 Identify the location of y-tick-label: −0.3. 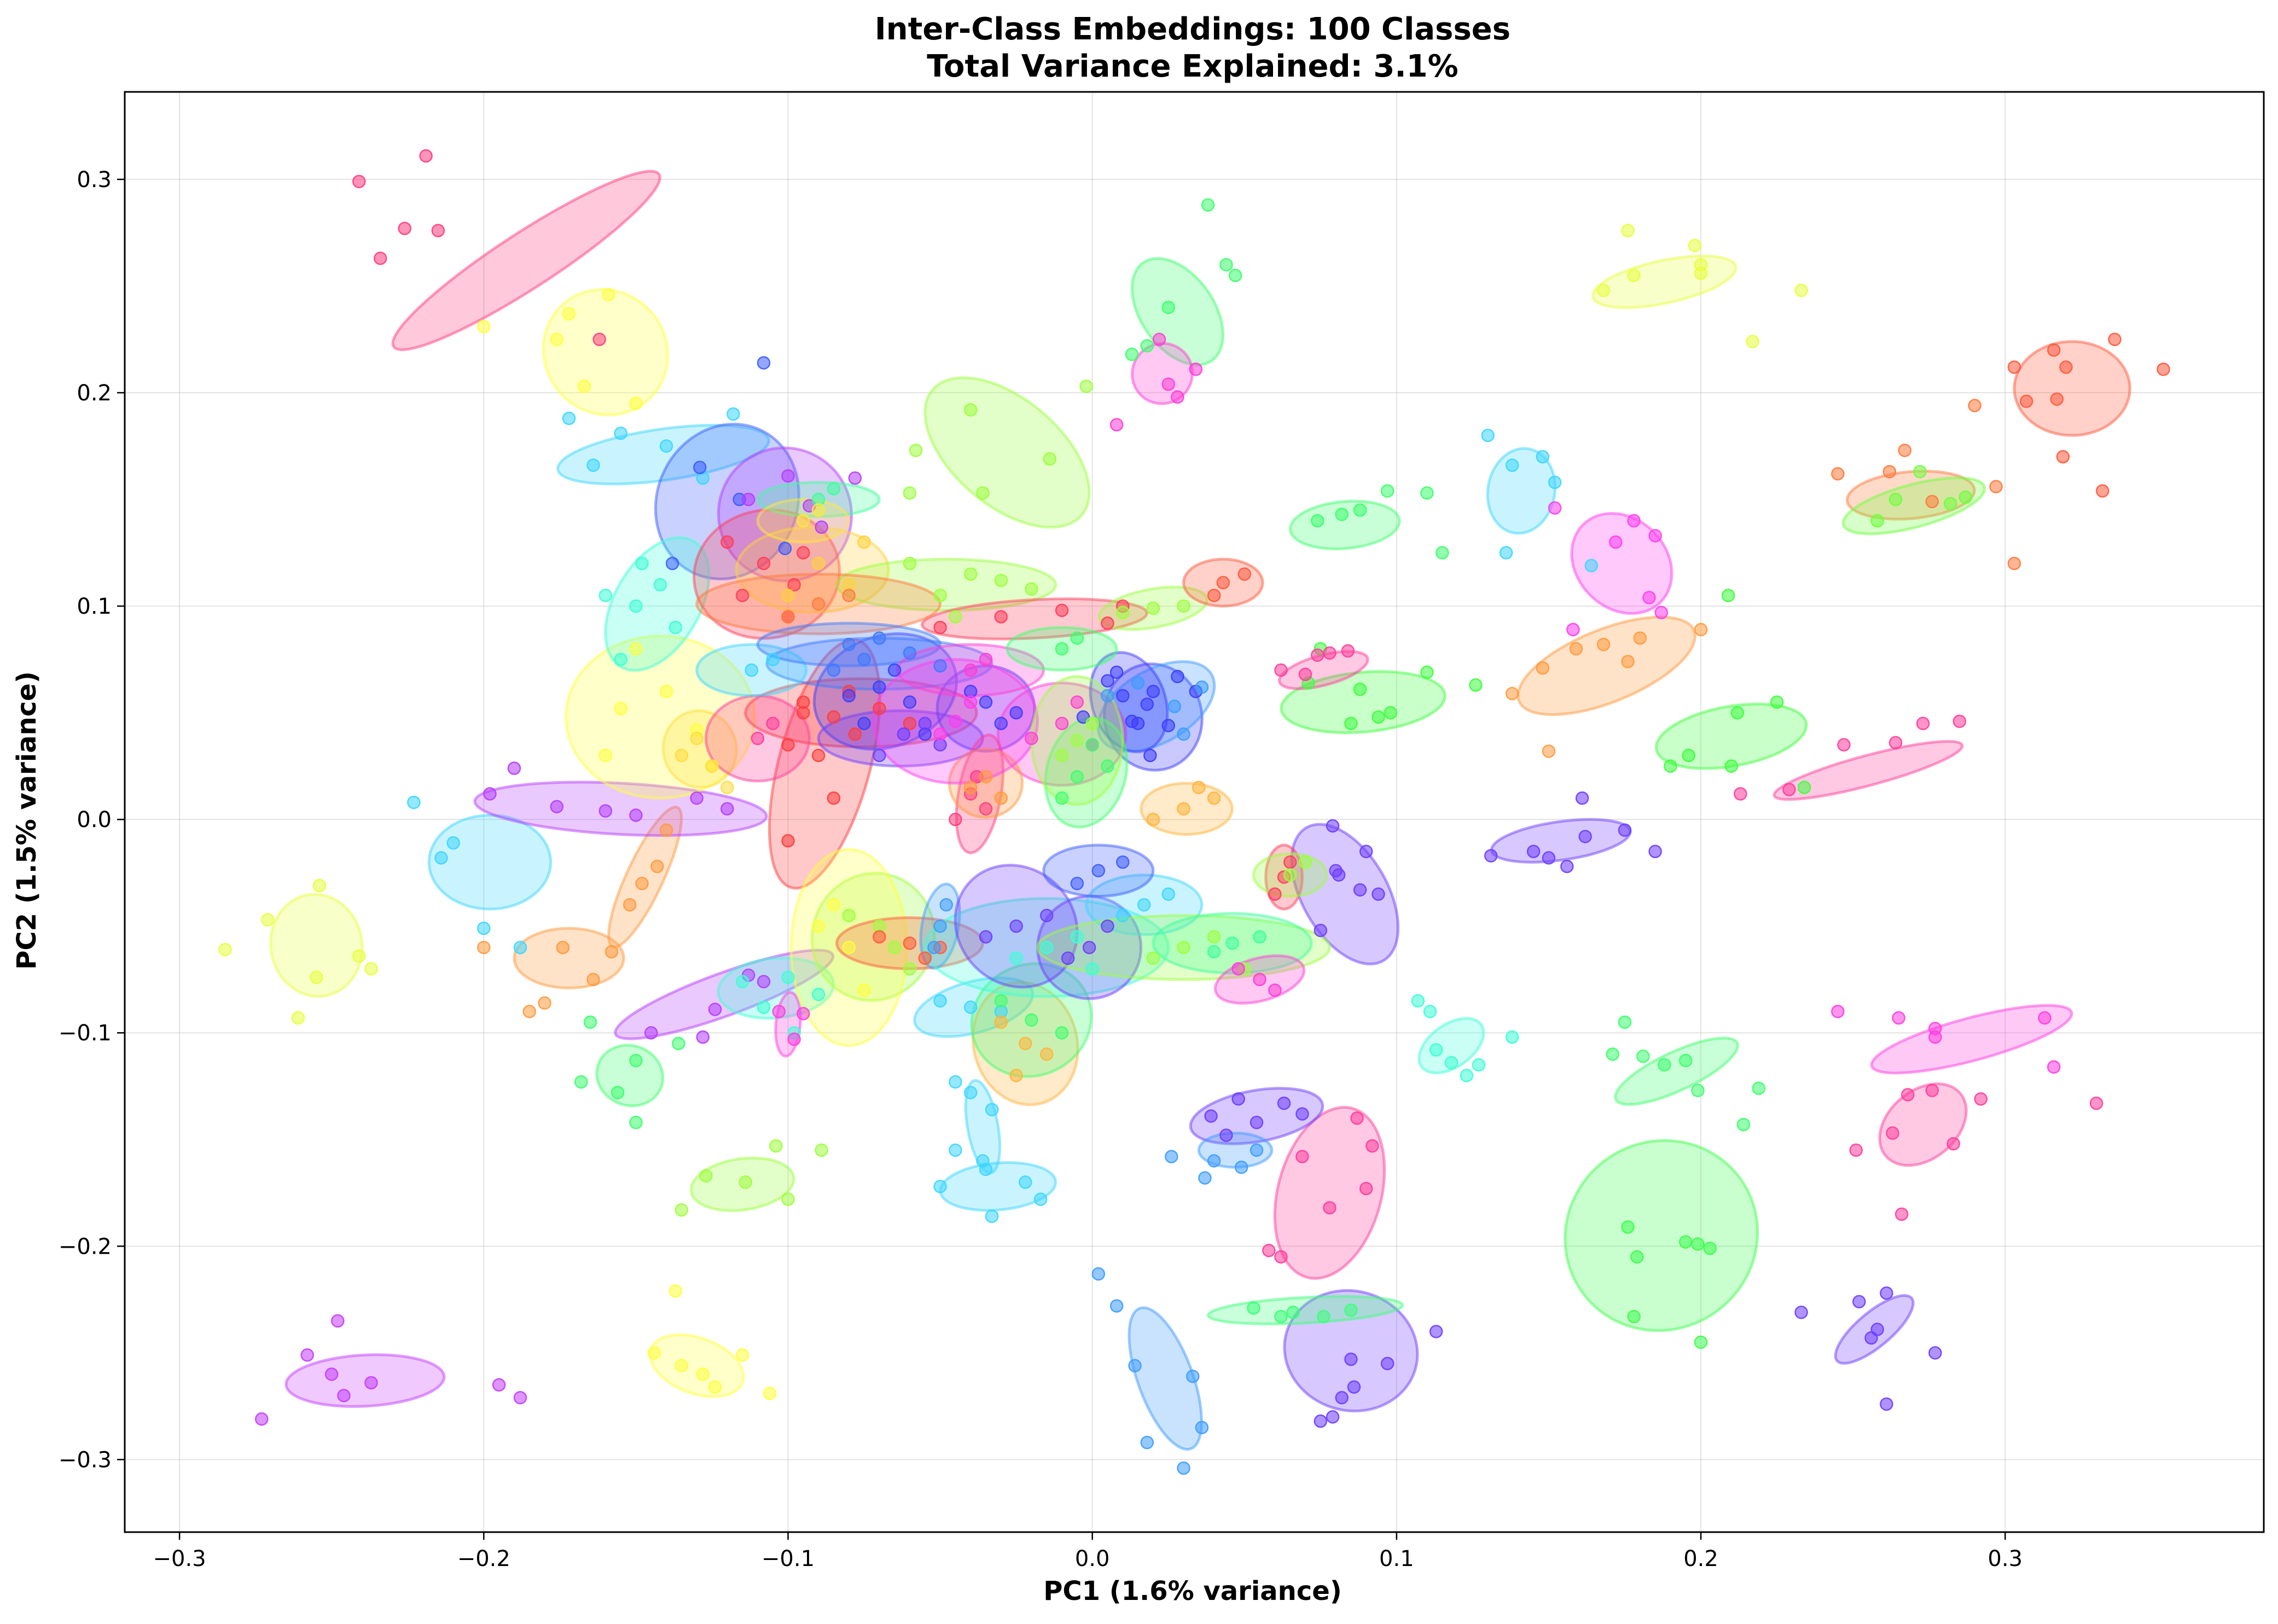
(85, 1459).